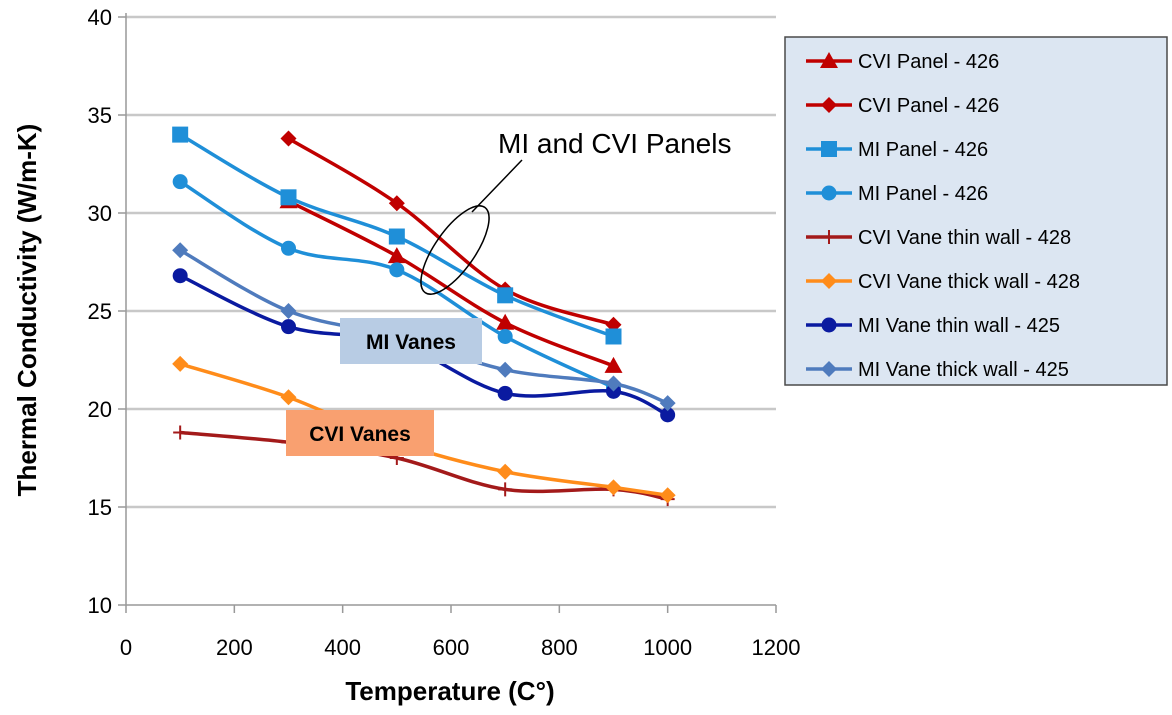 Image resolution: width=1172 pixels, height=715 pixels. What do you see at coordinates (964, 238) in the screenshot?
I see `legend-label: CVI Vane thin wall - 428` at bounding box center [964, 238].